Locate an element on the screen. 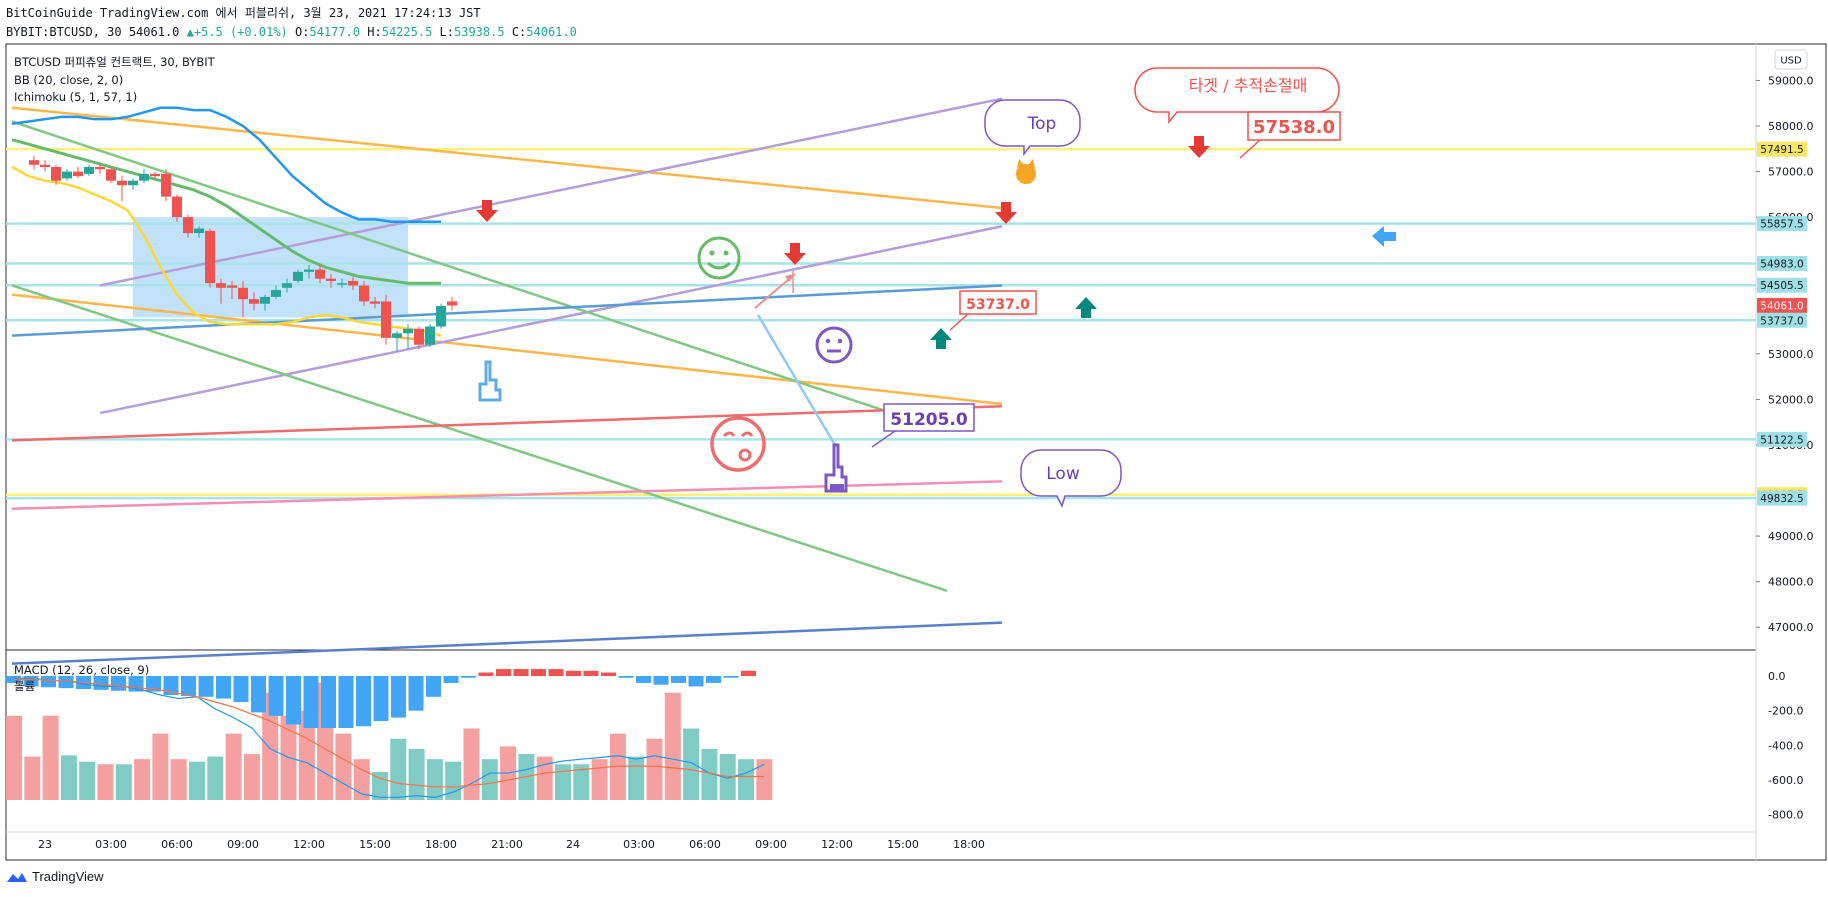 The image size is (1828, 897). currency-button is located at coordinates (1791, 59).